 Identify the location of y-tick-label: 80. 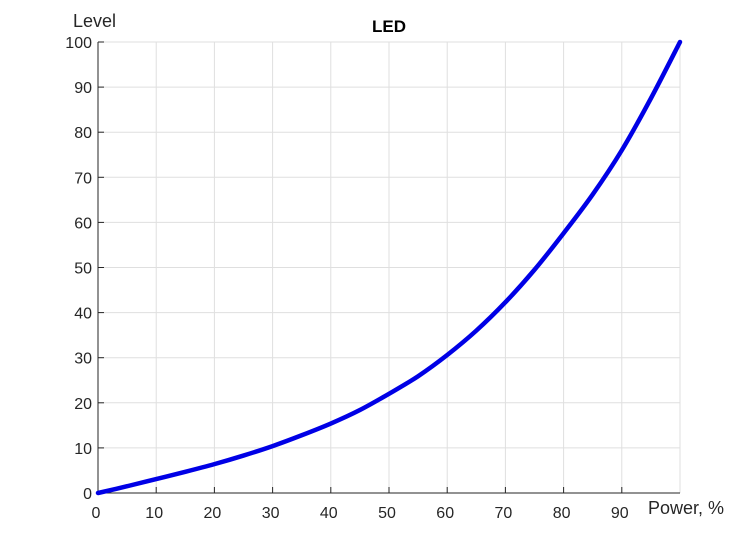
(83, 133).